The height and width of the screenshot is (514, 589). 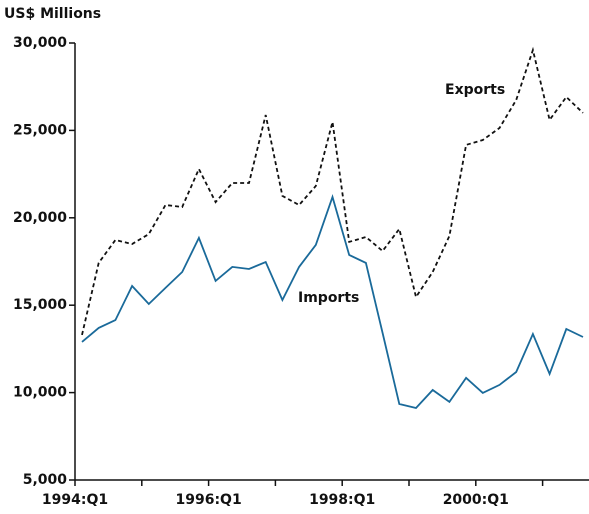 I want to click on series-label: Exports, so click(x=475, y=90).